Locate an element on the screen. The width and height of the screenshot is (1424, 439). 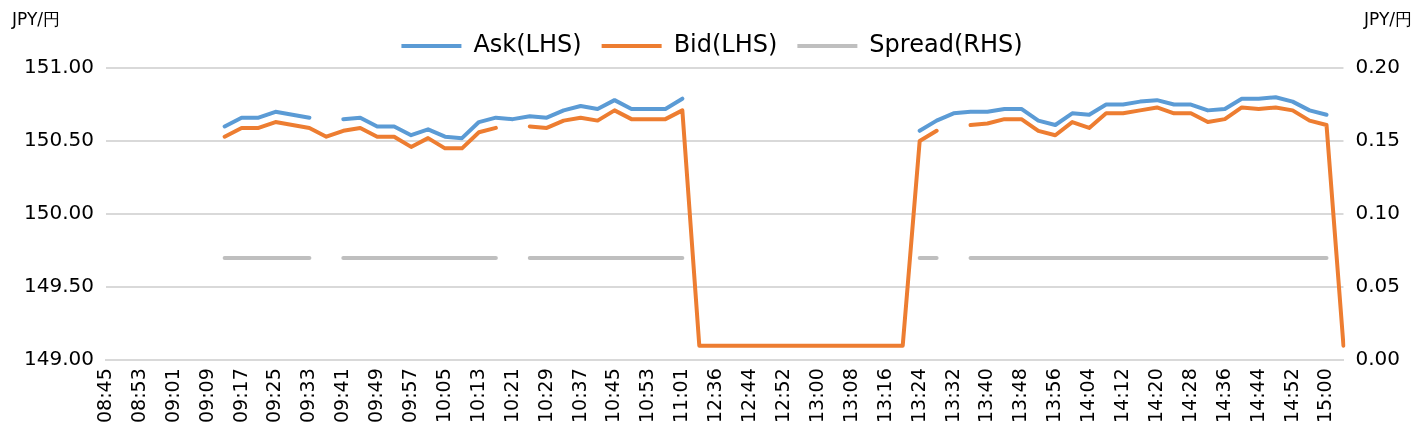
x-tick-label: 10:05 is located at coordinates (442, 396).